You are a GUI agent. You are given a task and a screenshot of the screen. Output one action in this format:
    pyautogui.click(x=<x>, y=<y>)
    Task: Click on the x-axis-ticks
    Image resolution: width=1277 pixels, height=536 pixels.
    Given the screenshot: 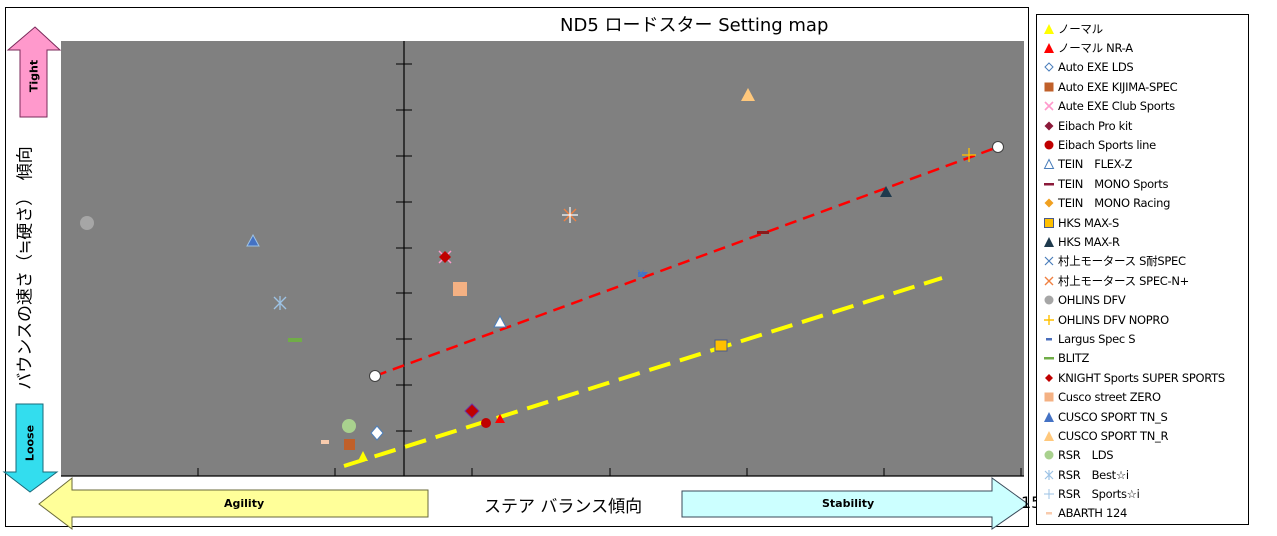 What is the action you would take?
    pyautogui.click(x=609, y=472)
    